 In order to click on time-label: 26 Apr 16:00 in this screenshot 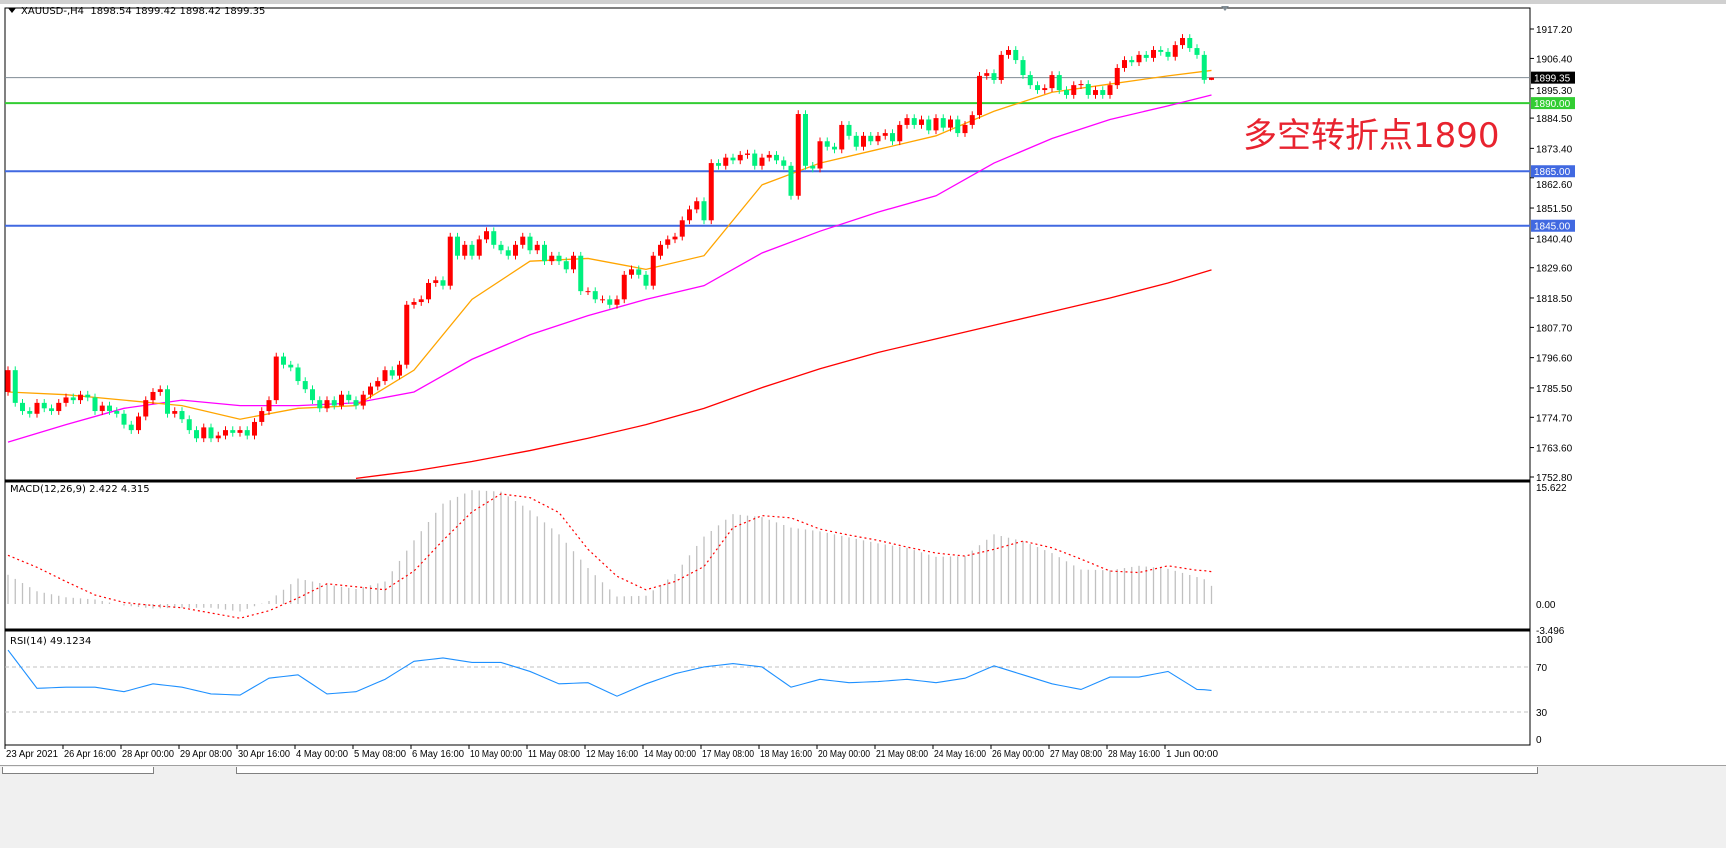, I will do `click(90, 754)`.